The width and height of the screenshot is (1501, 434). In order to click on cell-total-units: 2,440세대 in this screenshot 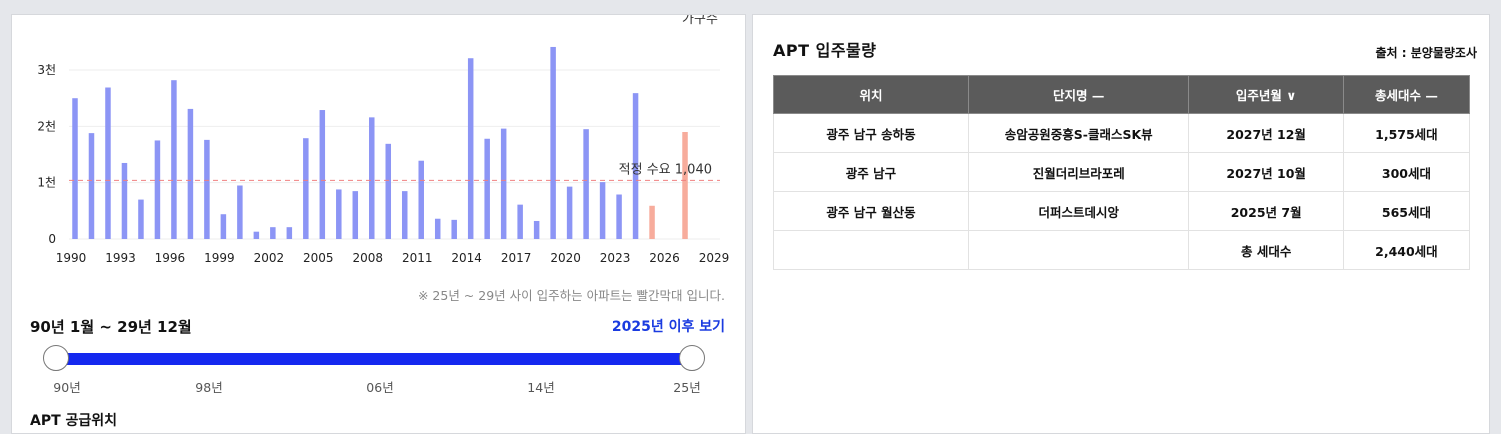, I will do `click(1406, 250)`.